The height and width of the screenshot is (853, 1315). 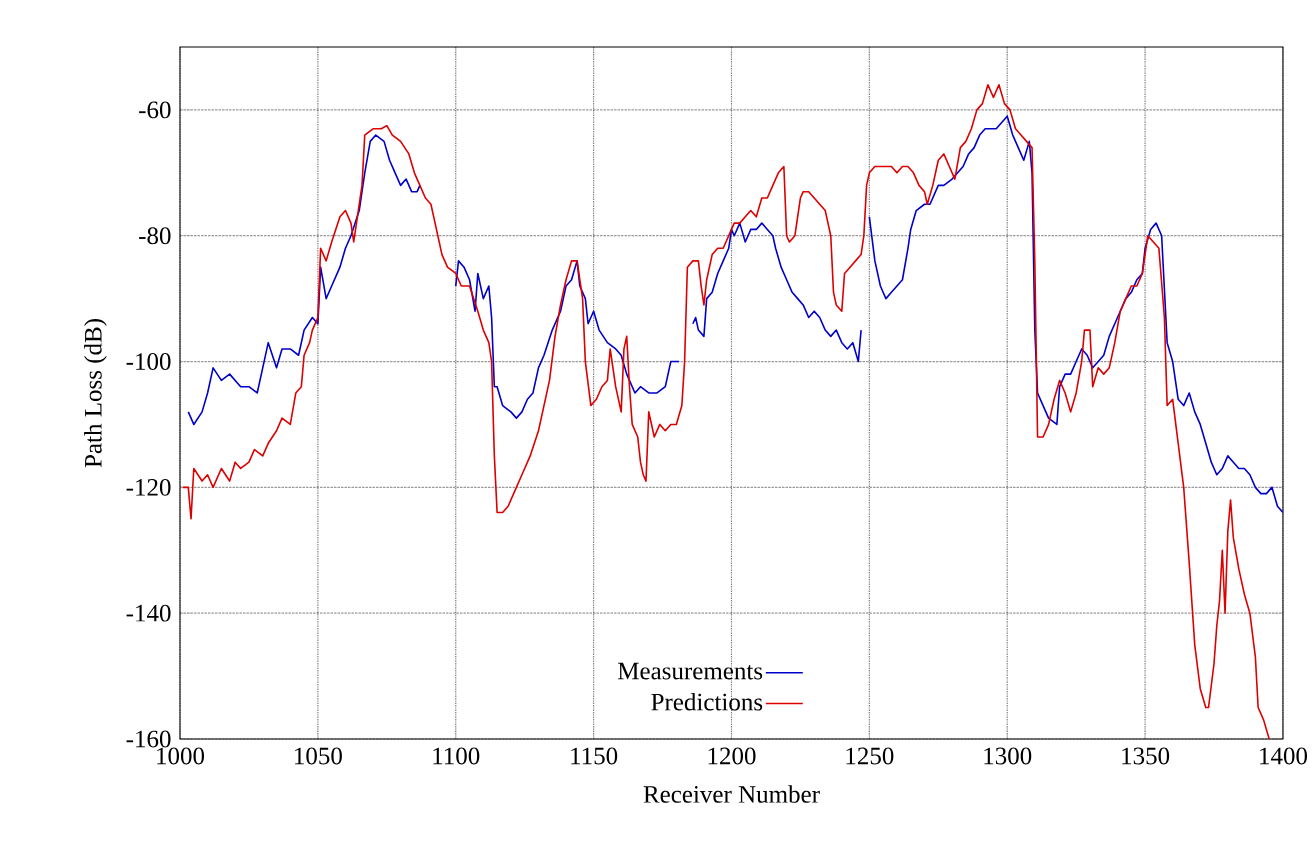 I want to click on y-tick-label: -160, so click(x=148, y=739).